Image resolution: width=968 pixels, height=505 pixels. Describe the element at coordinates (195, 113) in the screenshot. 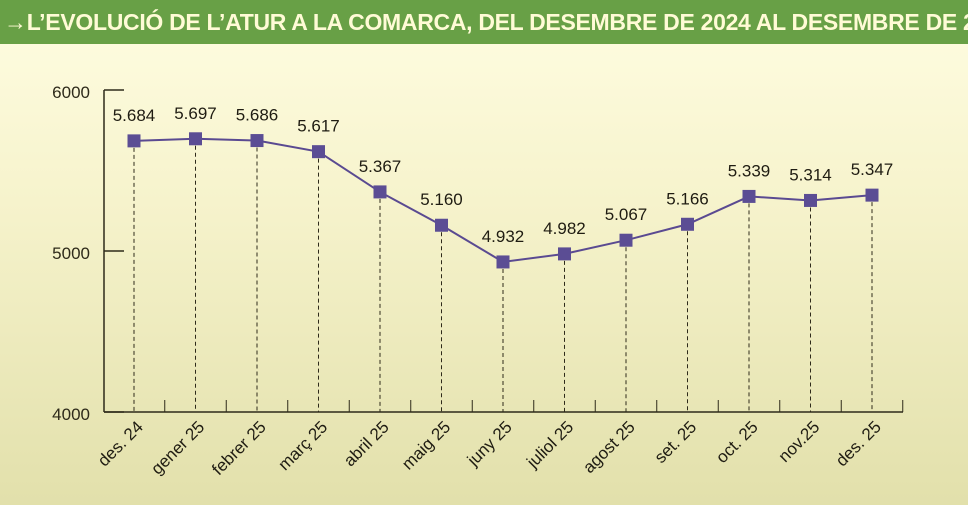

I see `data-label: 5.697` at that location.